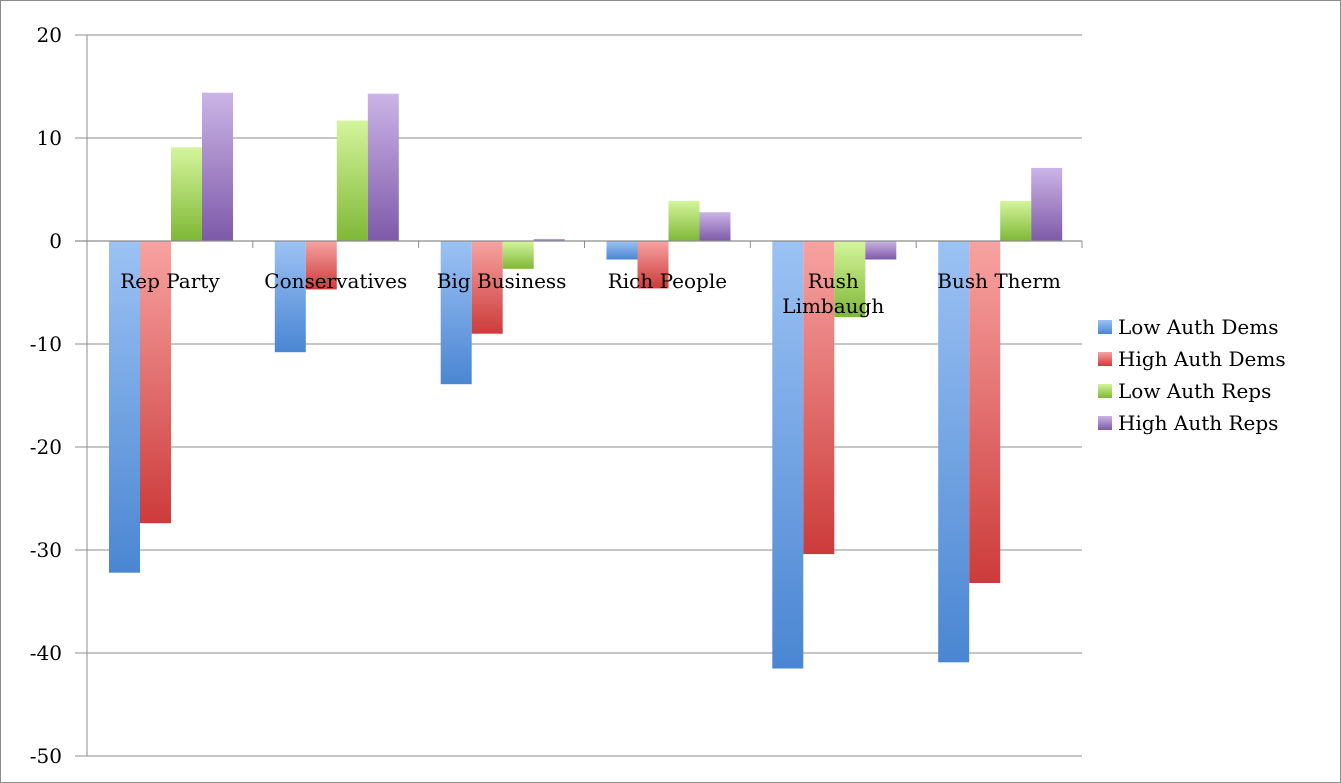  Describe the element at coordinates (46, 447) in the screenshot. I see `y-tick-label: -20` at that location.